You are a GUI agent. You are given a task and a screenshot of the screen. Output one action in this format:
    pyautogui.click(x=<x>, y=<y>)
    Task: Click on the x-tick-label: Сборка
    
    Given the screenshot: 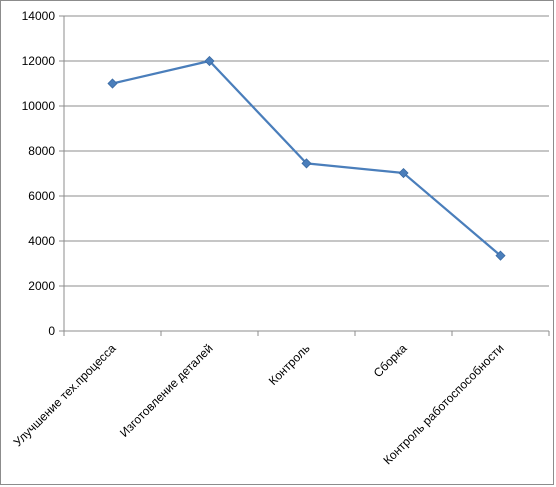 What is the action you would take?
    pyautogui.click(x=390, y=360)
    